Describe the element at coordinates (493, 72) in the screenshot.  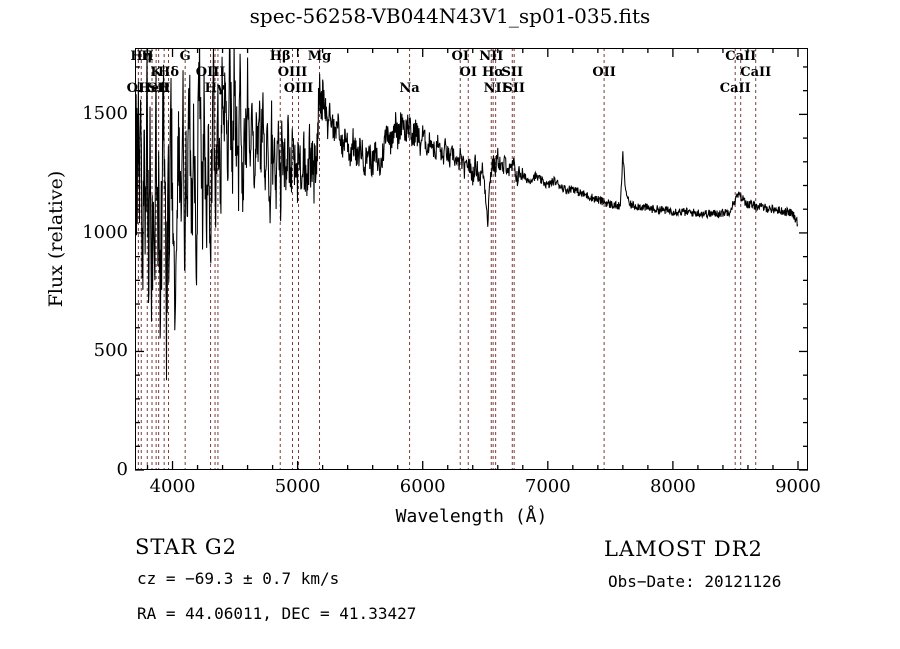
I see `spectral-line-label: Hα` at that location.